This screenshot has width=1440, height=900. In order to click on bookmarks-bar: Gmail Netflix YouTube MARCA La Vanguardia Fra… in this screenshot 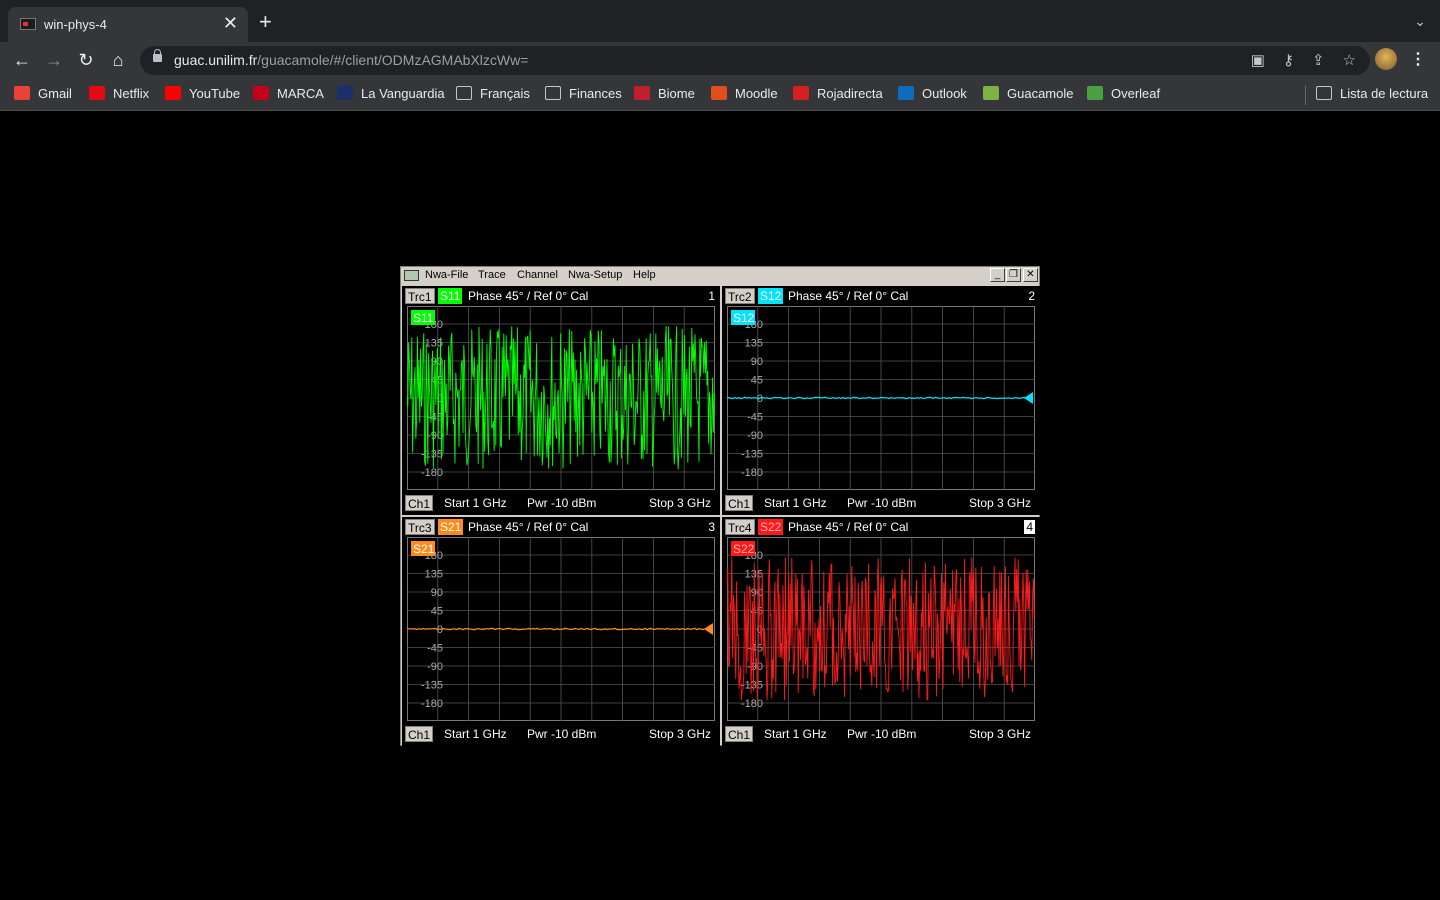, I will do `click(720, 94)`.